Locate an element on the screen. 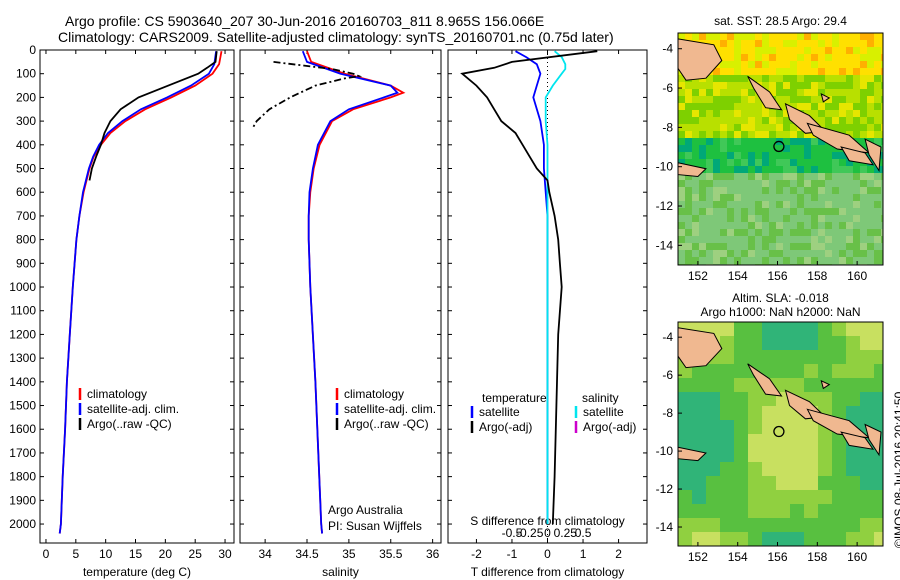  island is located at coordinates (825, 97).